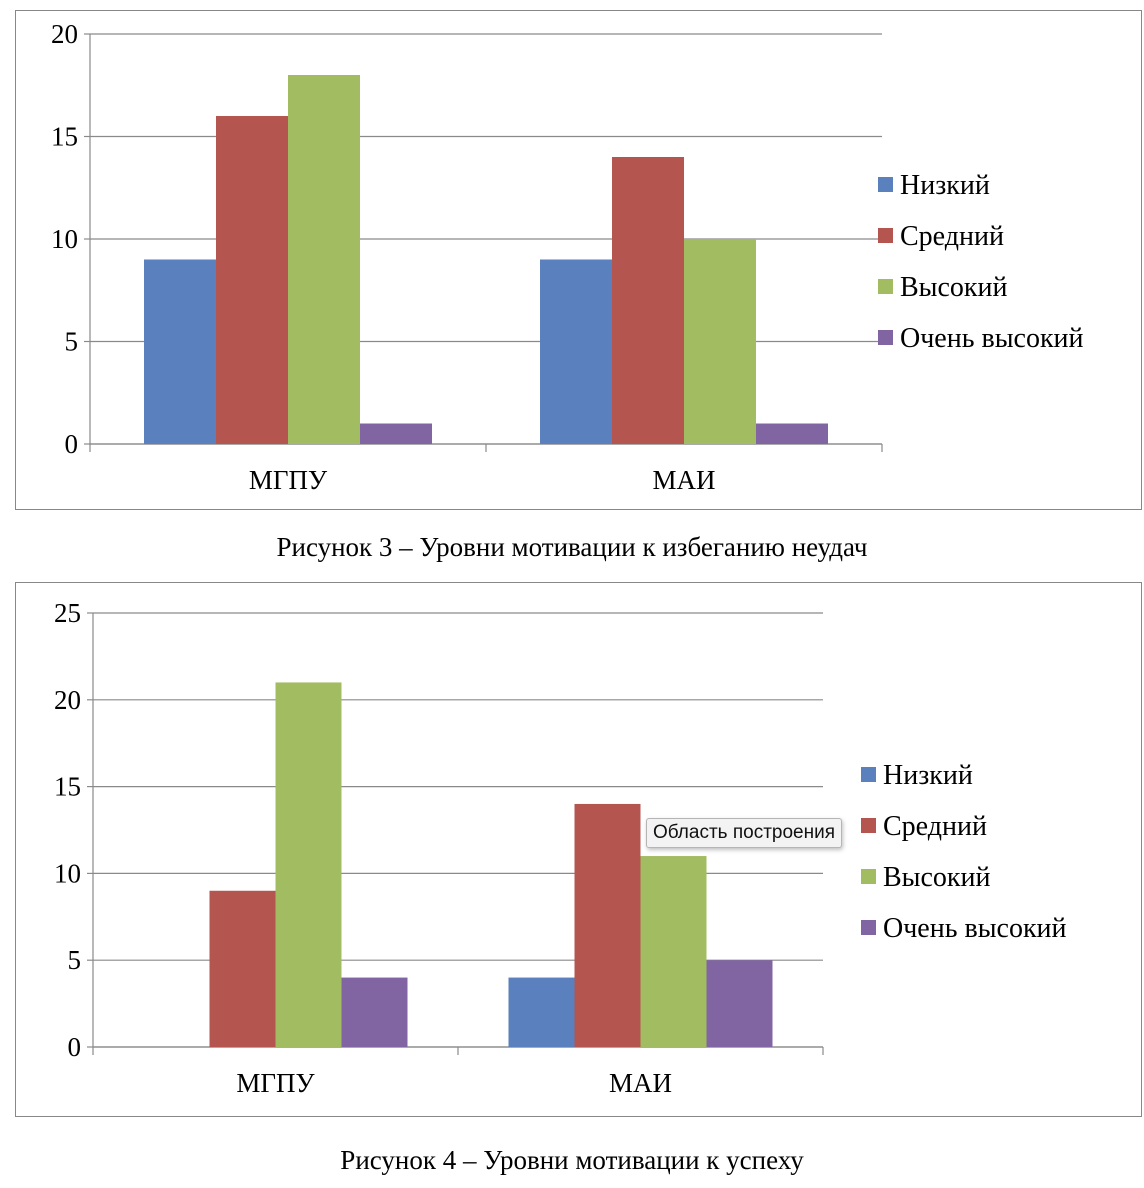 Image resolution: width=1144 pixels, height=1188 pixels. Describe the element at coordinates (572, 1160) in the screenshot. I see `figure-4-caption: Рисунок 4 – Уровни мотивации к успеху` at that location.